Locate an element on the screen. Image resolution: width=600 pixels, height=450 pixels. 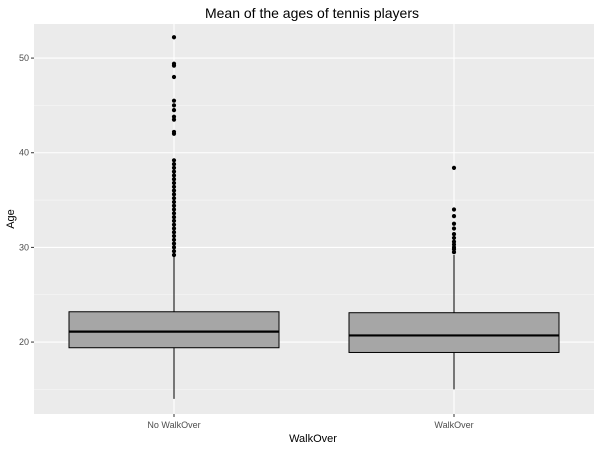
y-axis: 20 30 40 50 is located at coordinates (26, 200).